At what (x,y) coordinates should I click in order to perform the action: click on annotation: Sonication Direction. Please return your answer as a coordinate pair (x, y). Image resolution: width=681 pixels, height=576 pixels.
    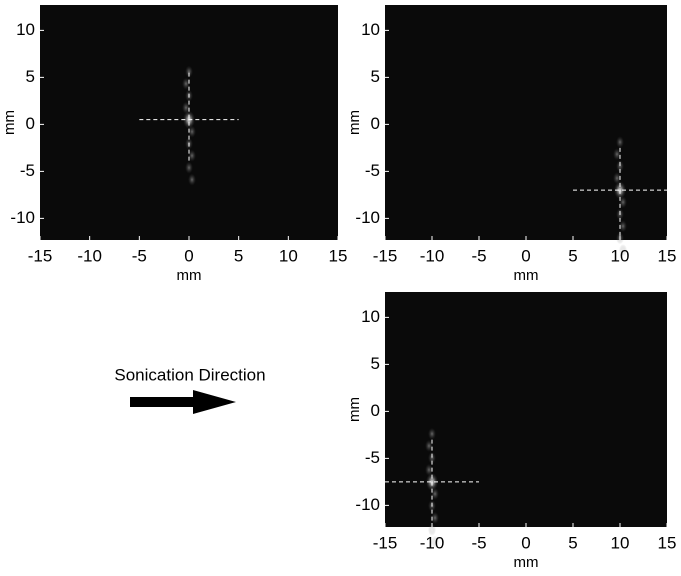
    Looking at the image, I should click on (189, 374).